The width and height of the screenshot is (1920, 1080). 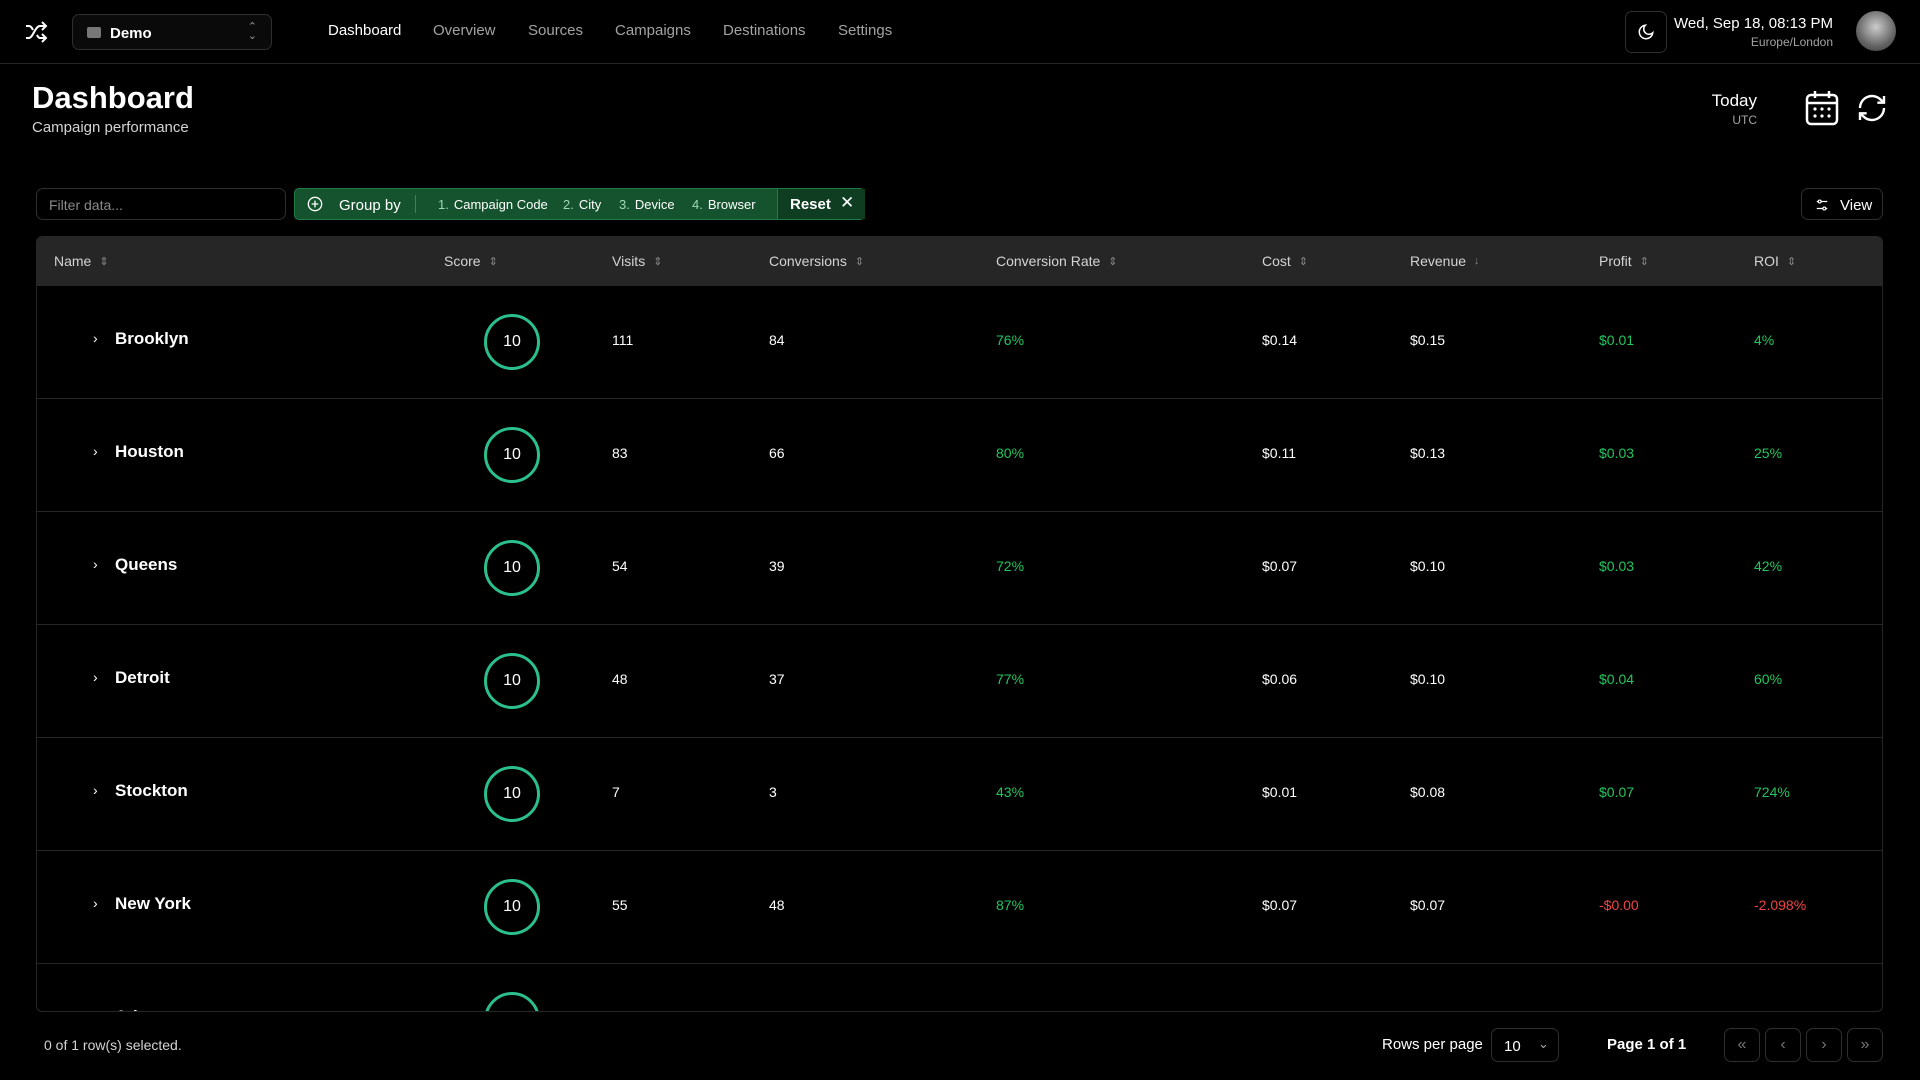 I want to click on group-field: Browser, so click(x=731, y=204).